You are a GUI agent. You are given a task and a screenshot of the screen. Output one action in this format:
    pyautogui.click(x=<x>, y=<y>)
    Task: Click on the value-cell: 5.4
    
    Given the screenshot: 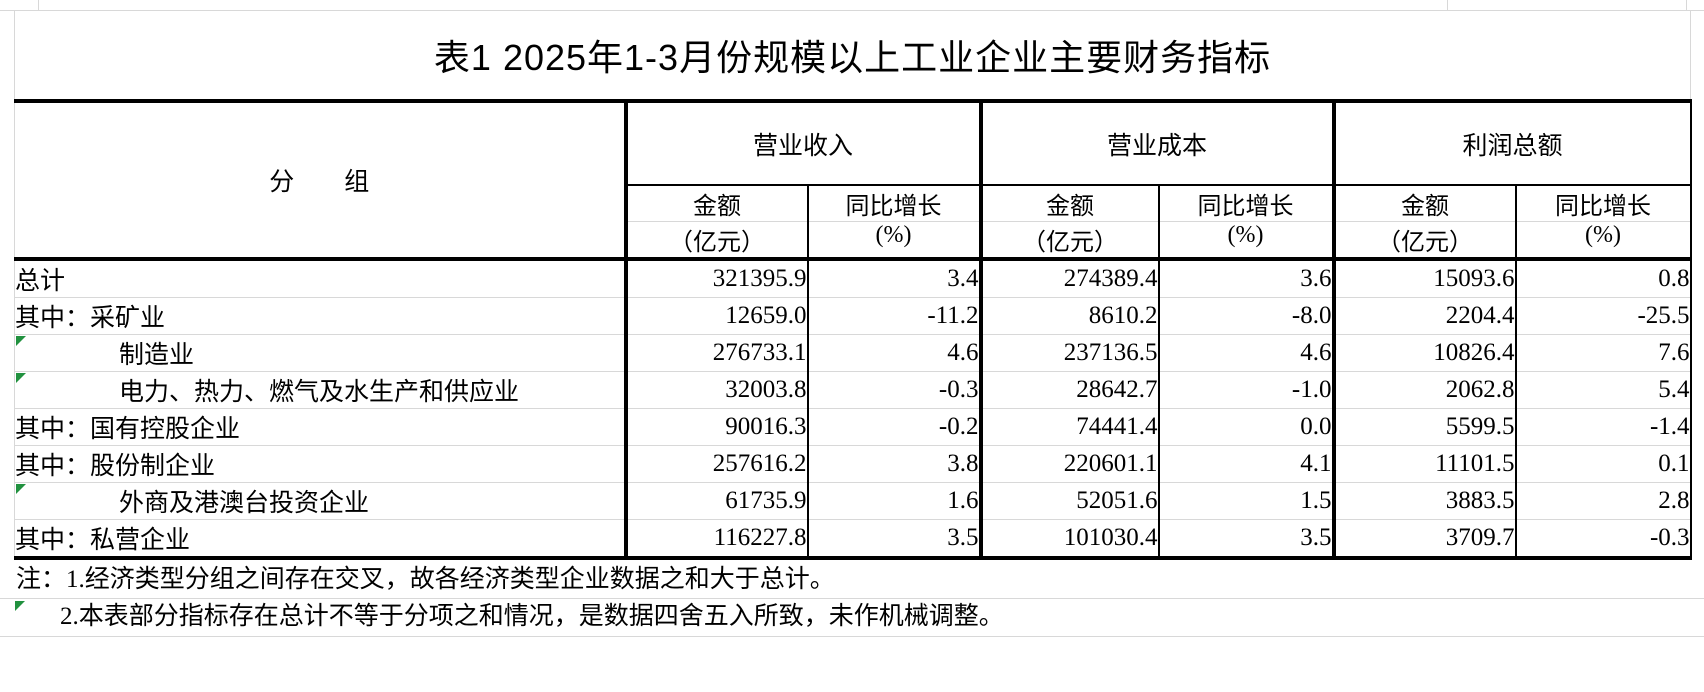 What is the action you would take?
    pyautogui.click(x=1603, y=390)
    